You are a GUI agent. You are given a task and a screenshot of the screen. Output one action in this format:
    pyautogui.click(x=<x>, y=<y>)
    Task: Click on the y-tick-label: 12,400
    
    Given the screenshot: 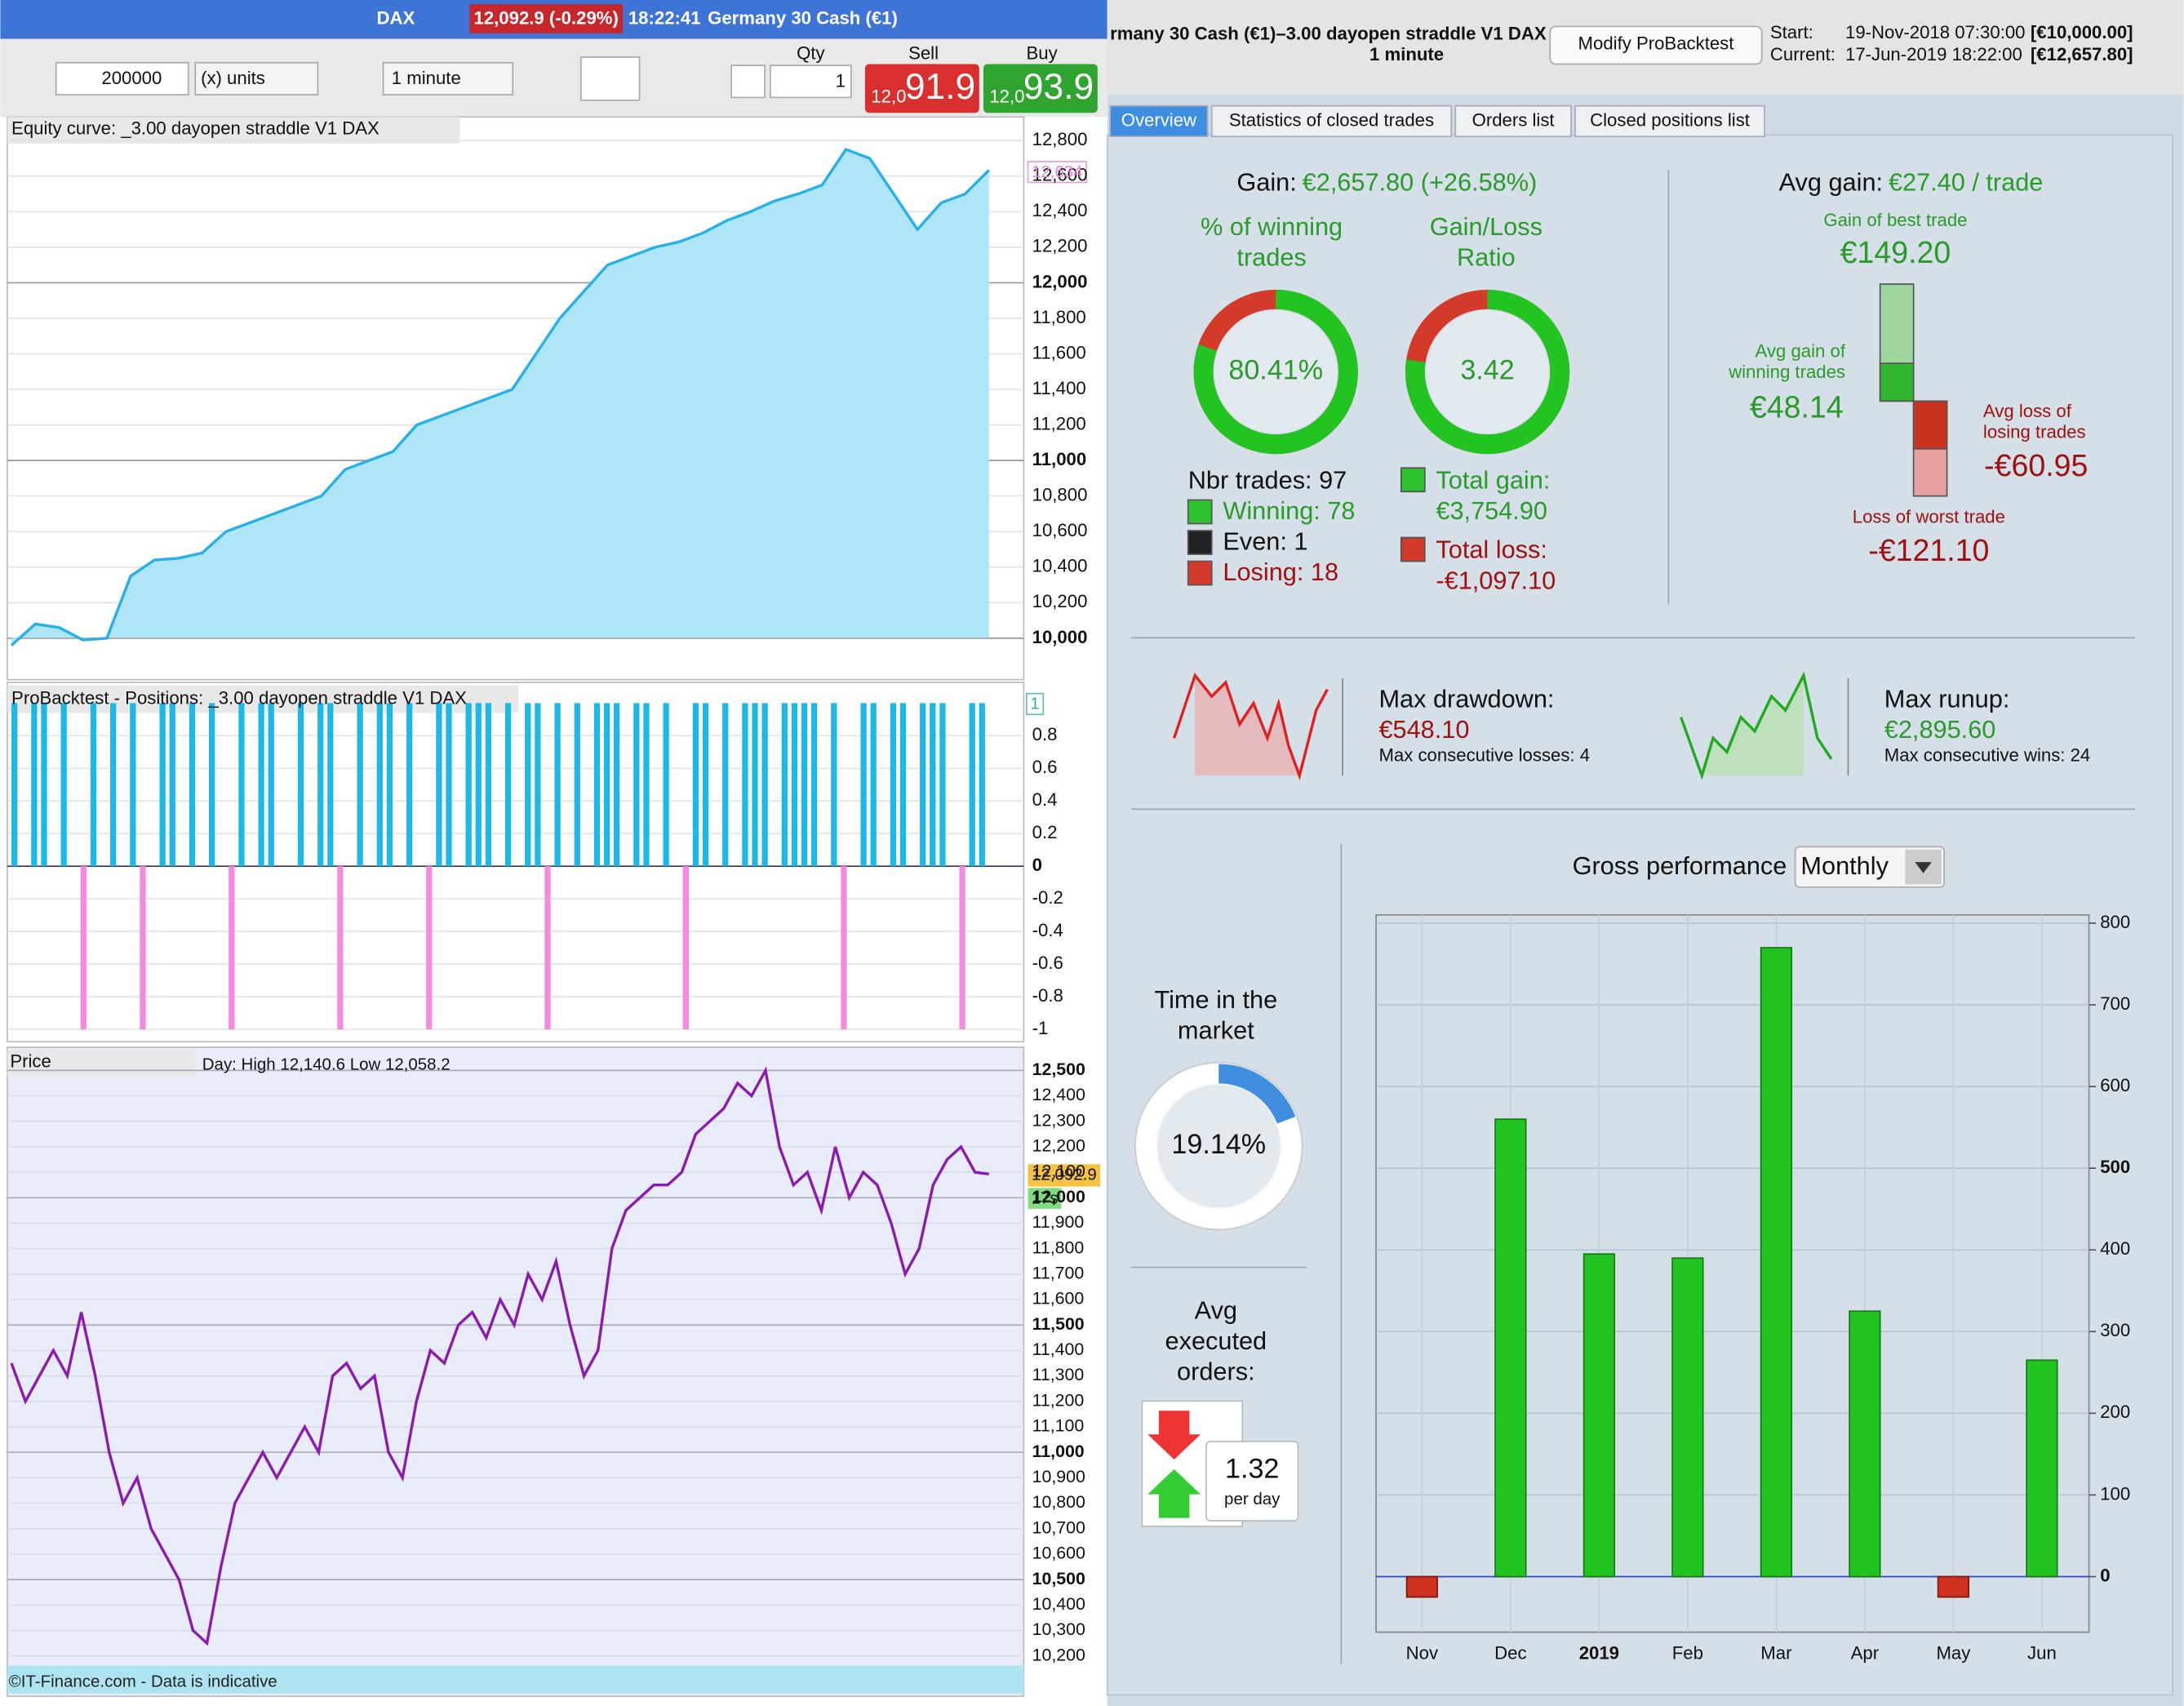 What is the action you would take?
    pyautogui.click(x=1060, y=210)
    